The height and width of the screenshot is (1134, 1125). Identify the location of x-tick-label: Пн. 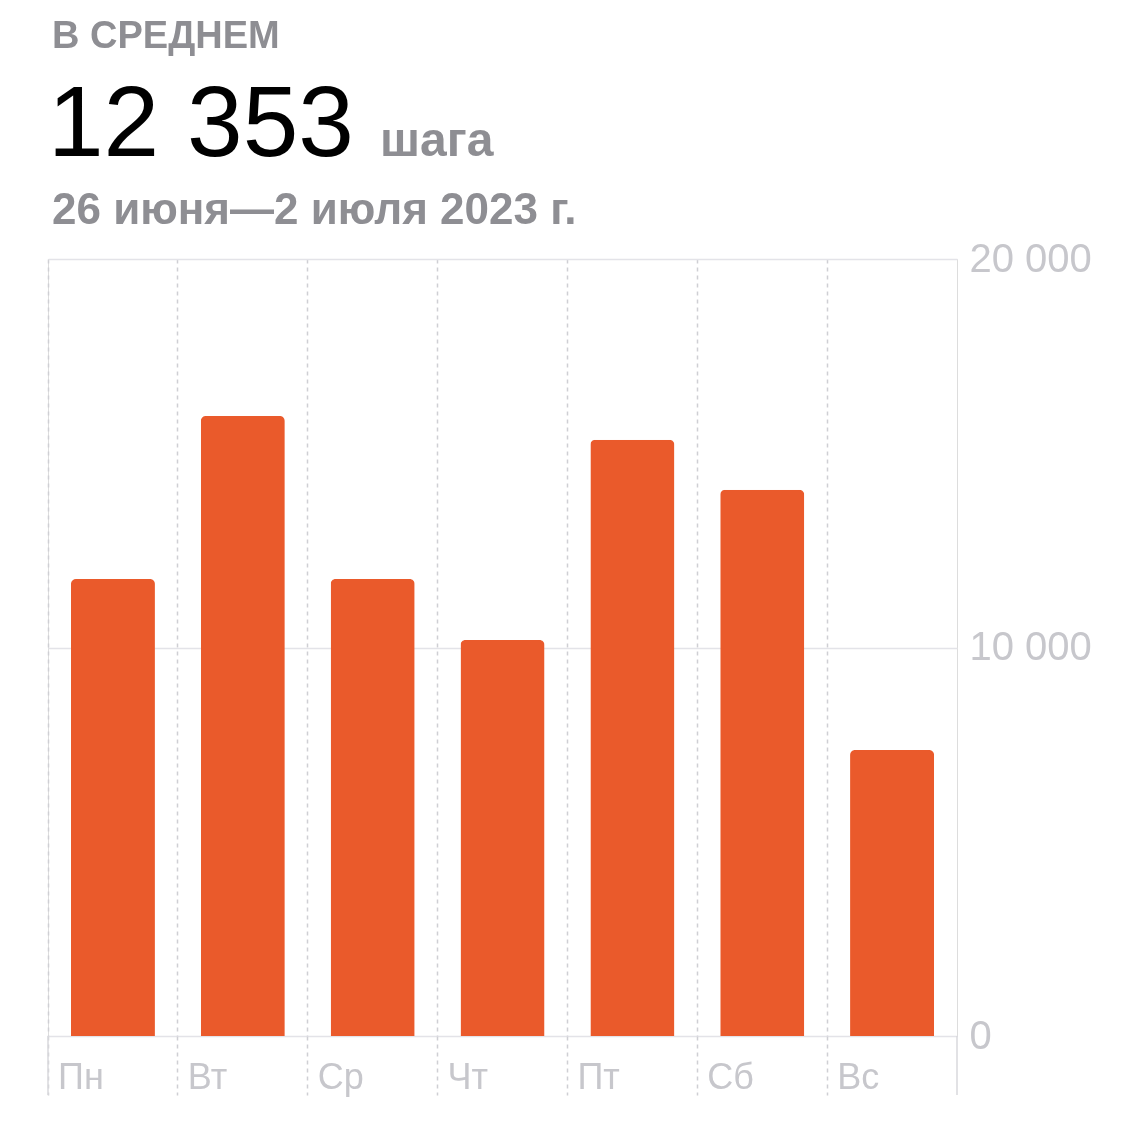
(81, 1076).